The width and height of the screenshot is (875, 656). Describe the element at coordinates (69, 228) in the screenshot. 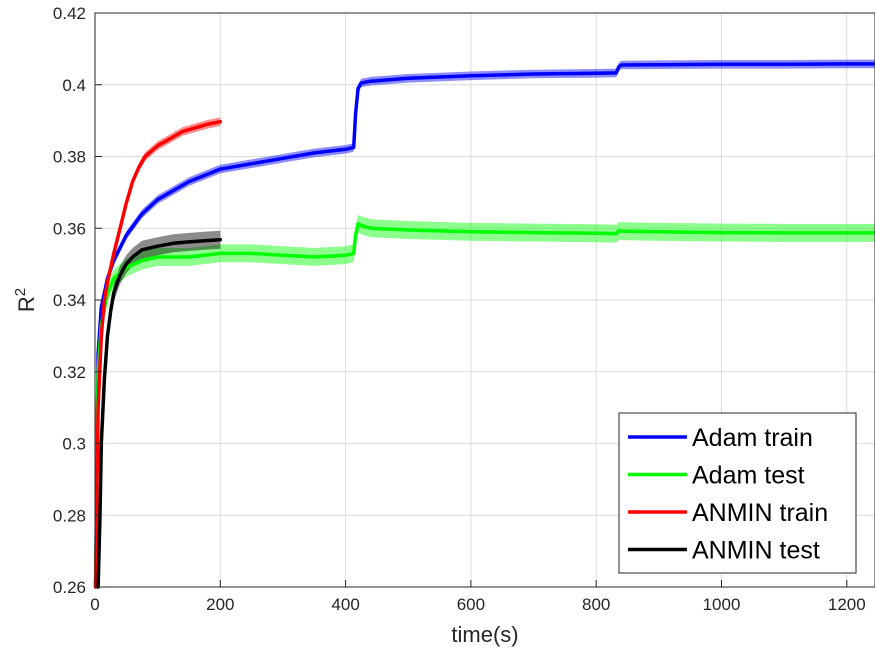

I see `y-tick-label: 0.36` at that location.